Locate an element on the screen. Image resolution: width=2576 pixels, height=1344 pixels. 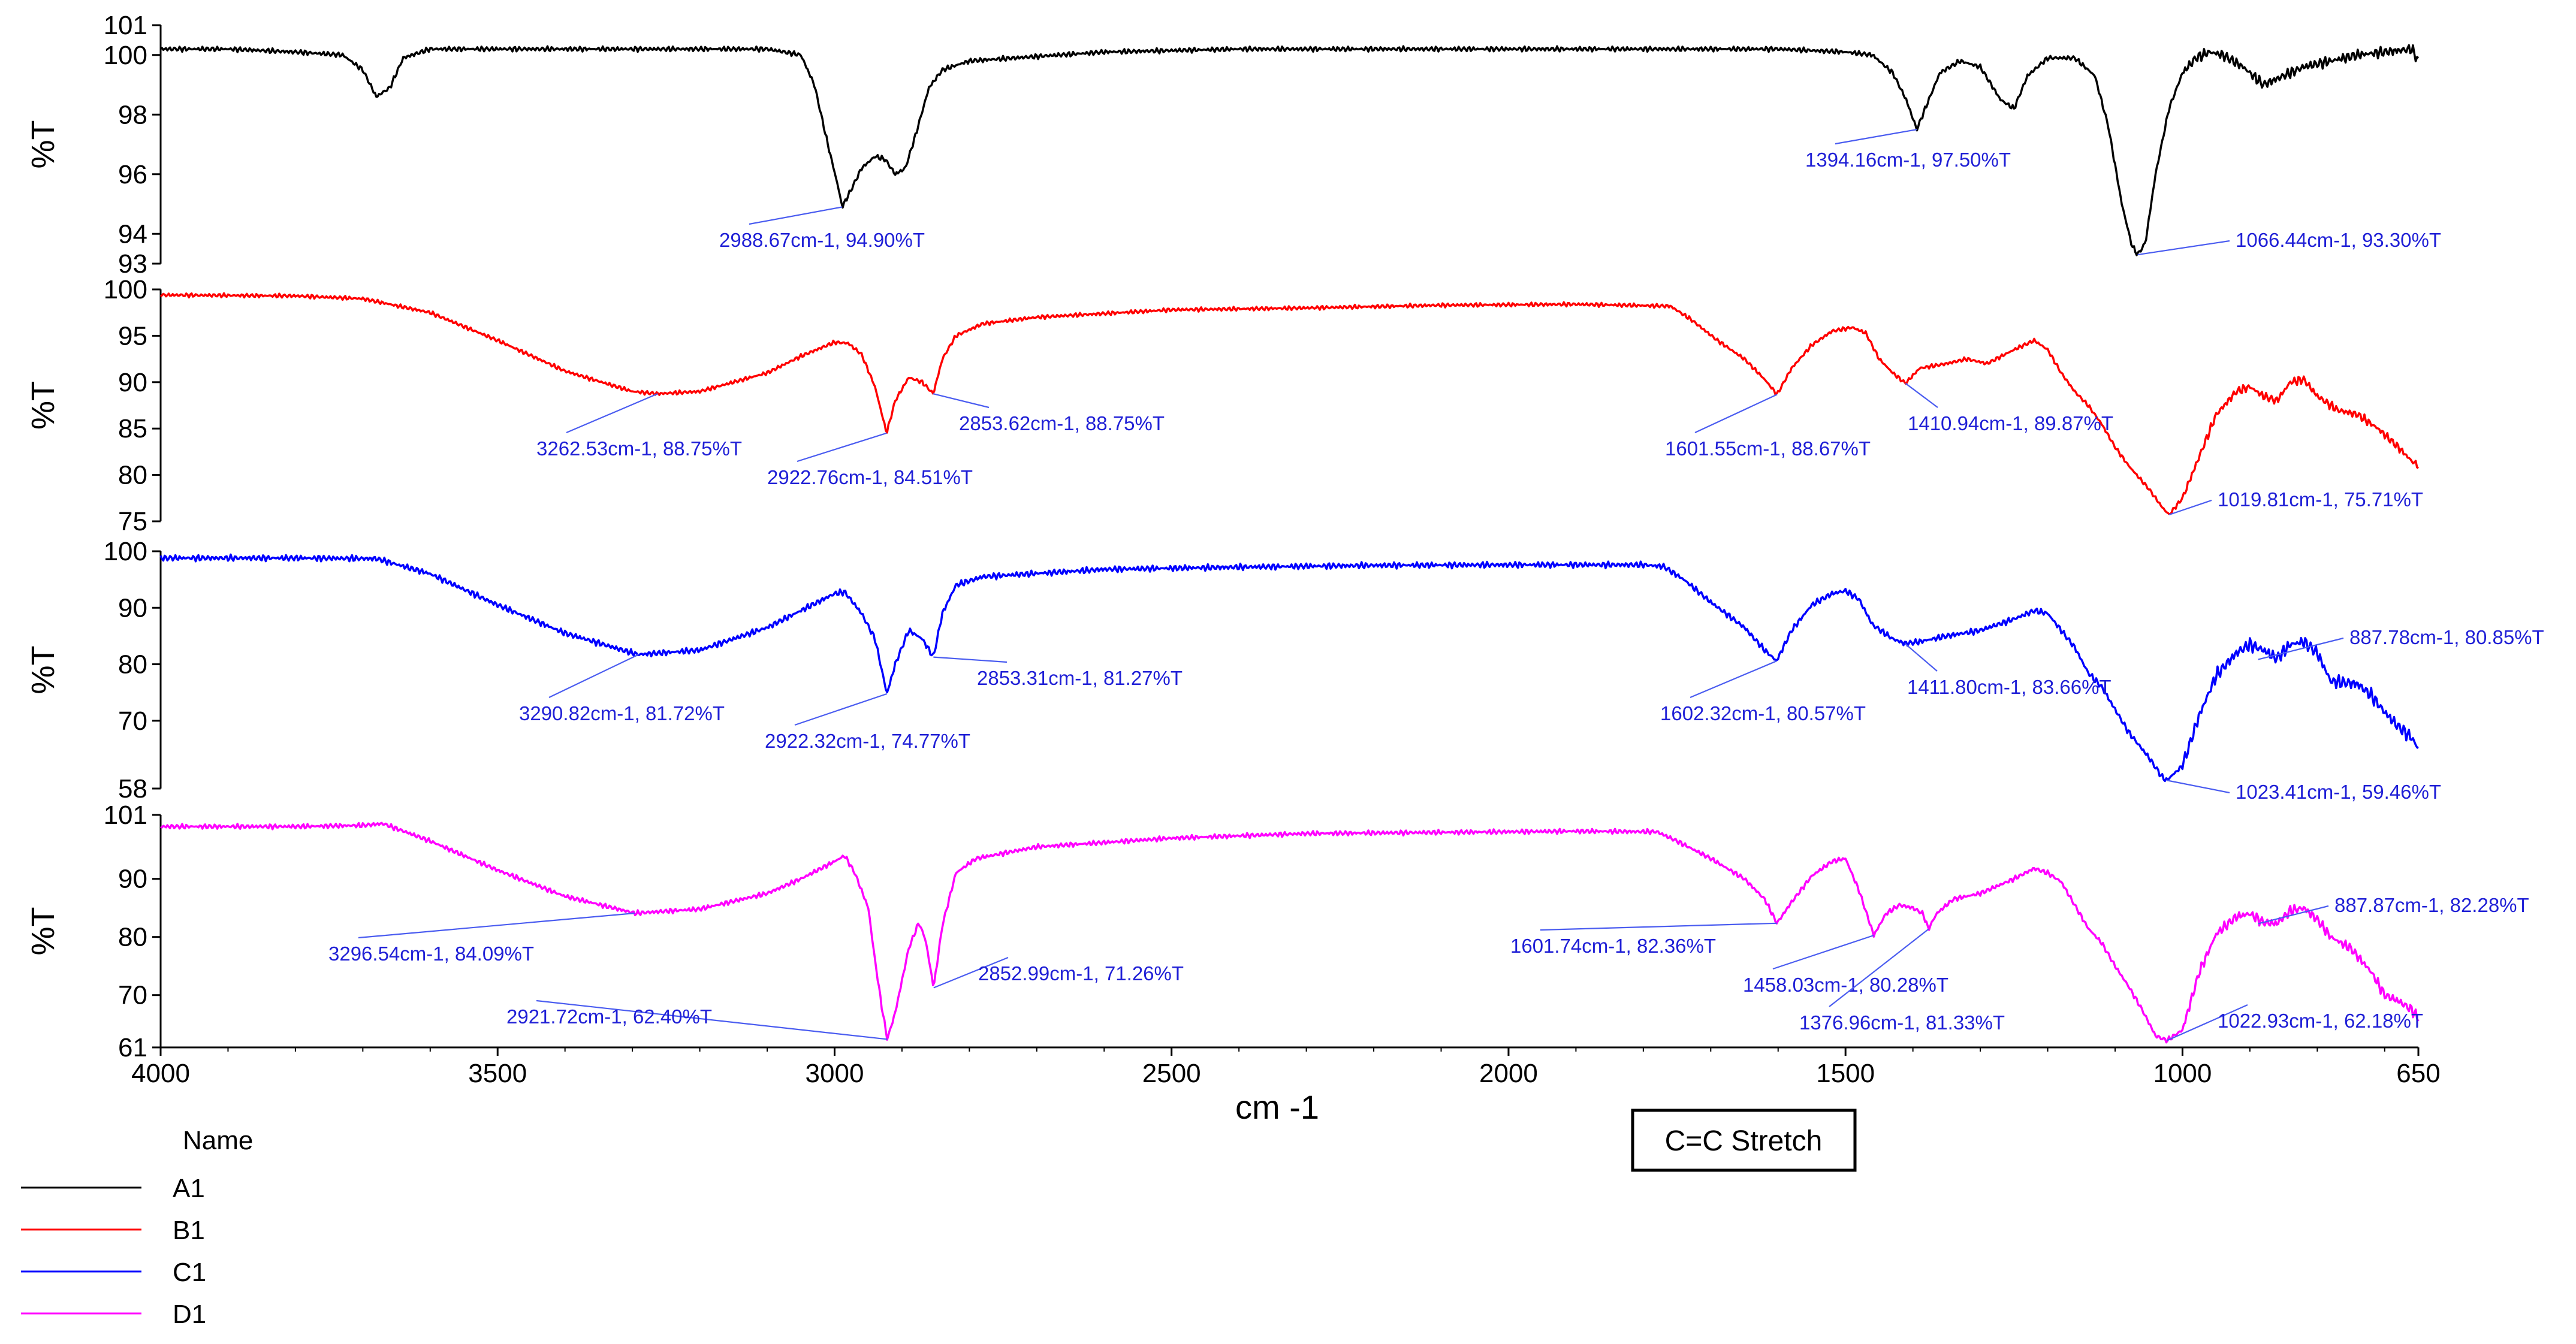
spectrum-line-b1 is located at coordinates (1289, 403).